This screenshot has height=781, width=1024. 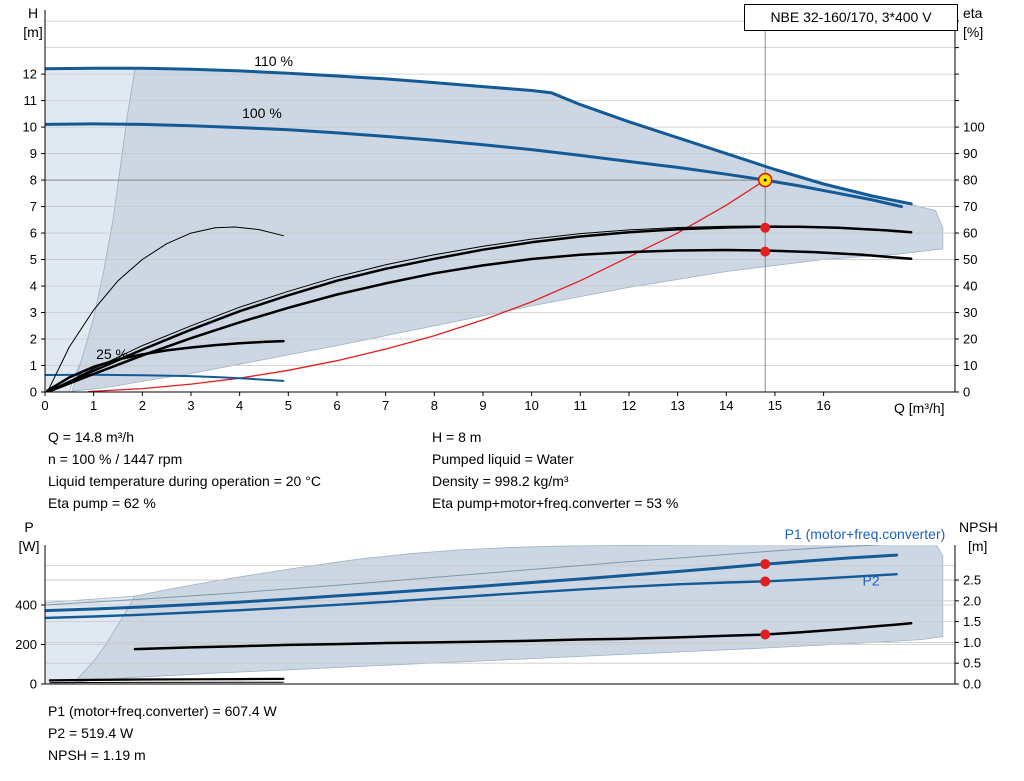 I want to click on p-axis-unit: [W], so click(x=29, y=546).